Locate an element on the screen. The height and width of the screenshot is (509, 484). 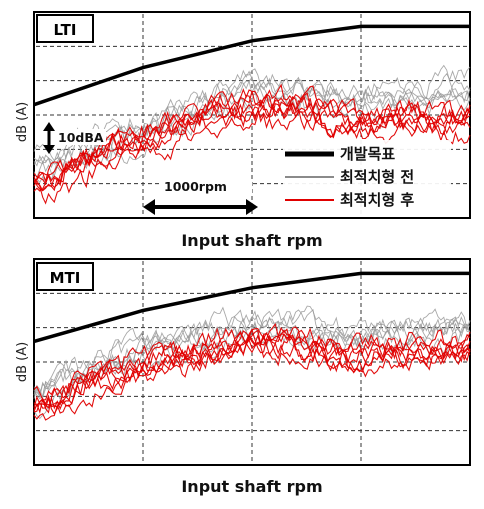
x-axis-label-mti: Input shaft rpm is located at coordinates (251, 486).